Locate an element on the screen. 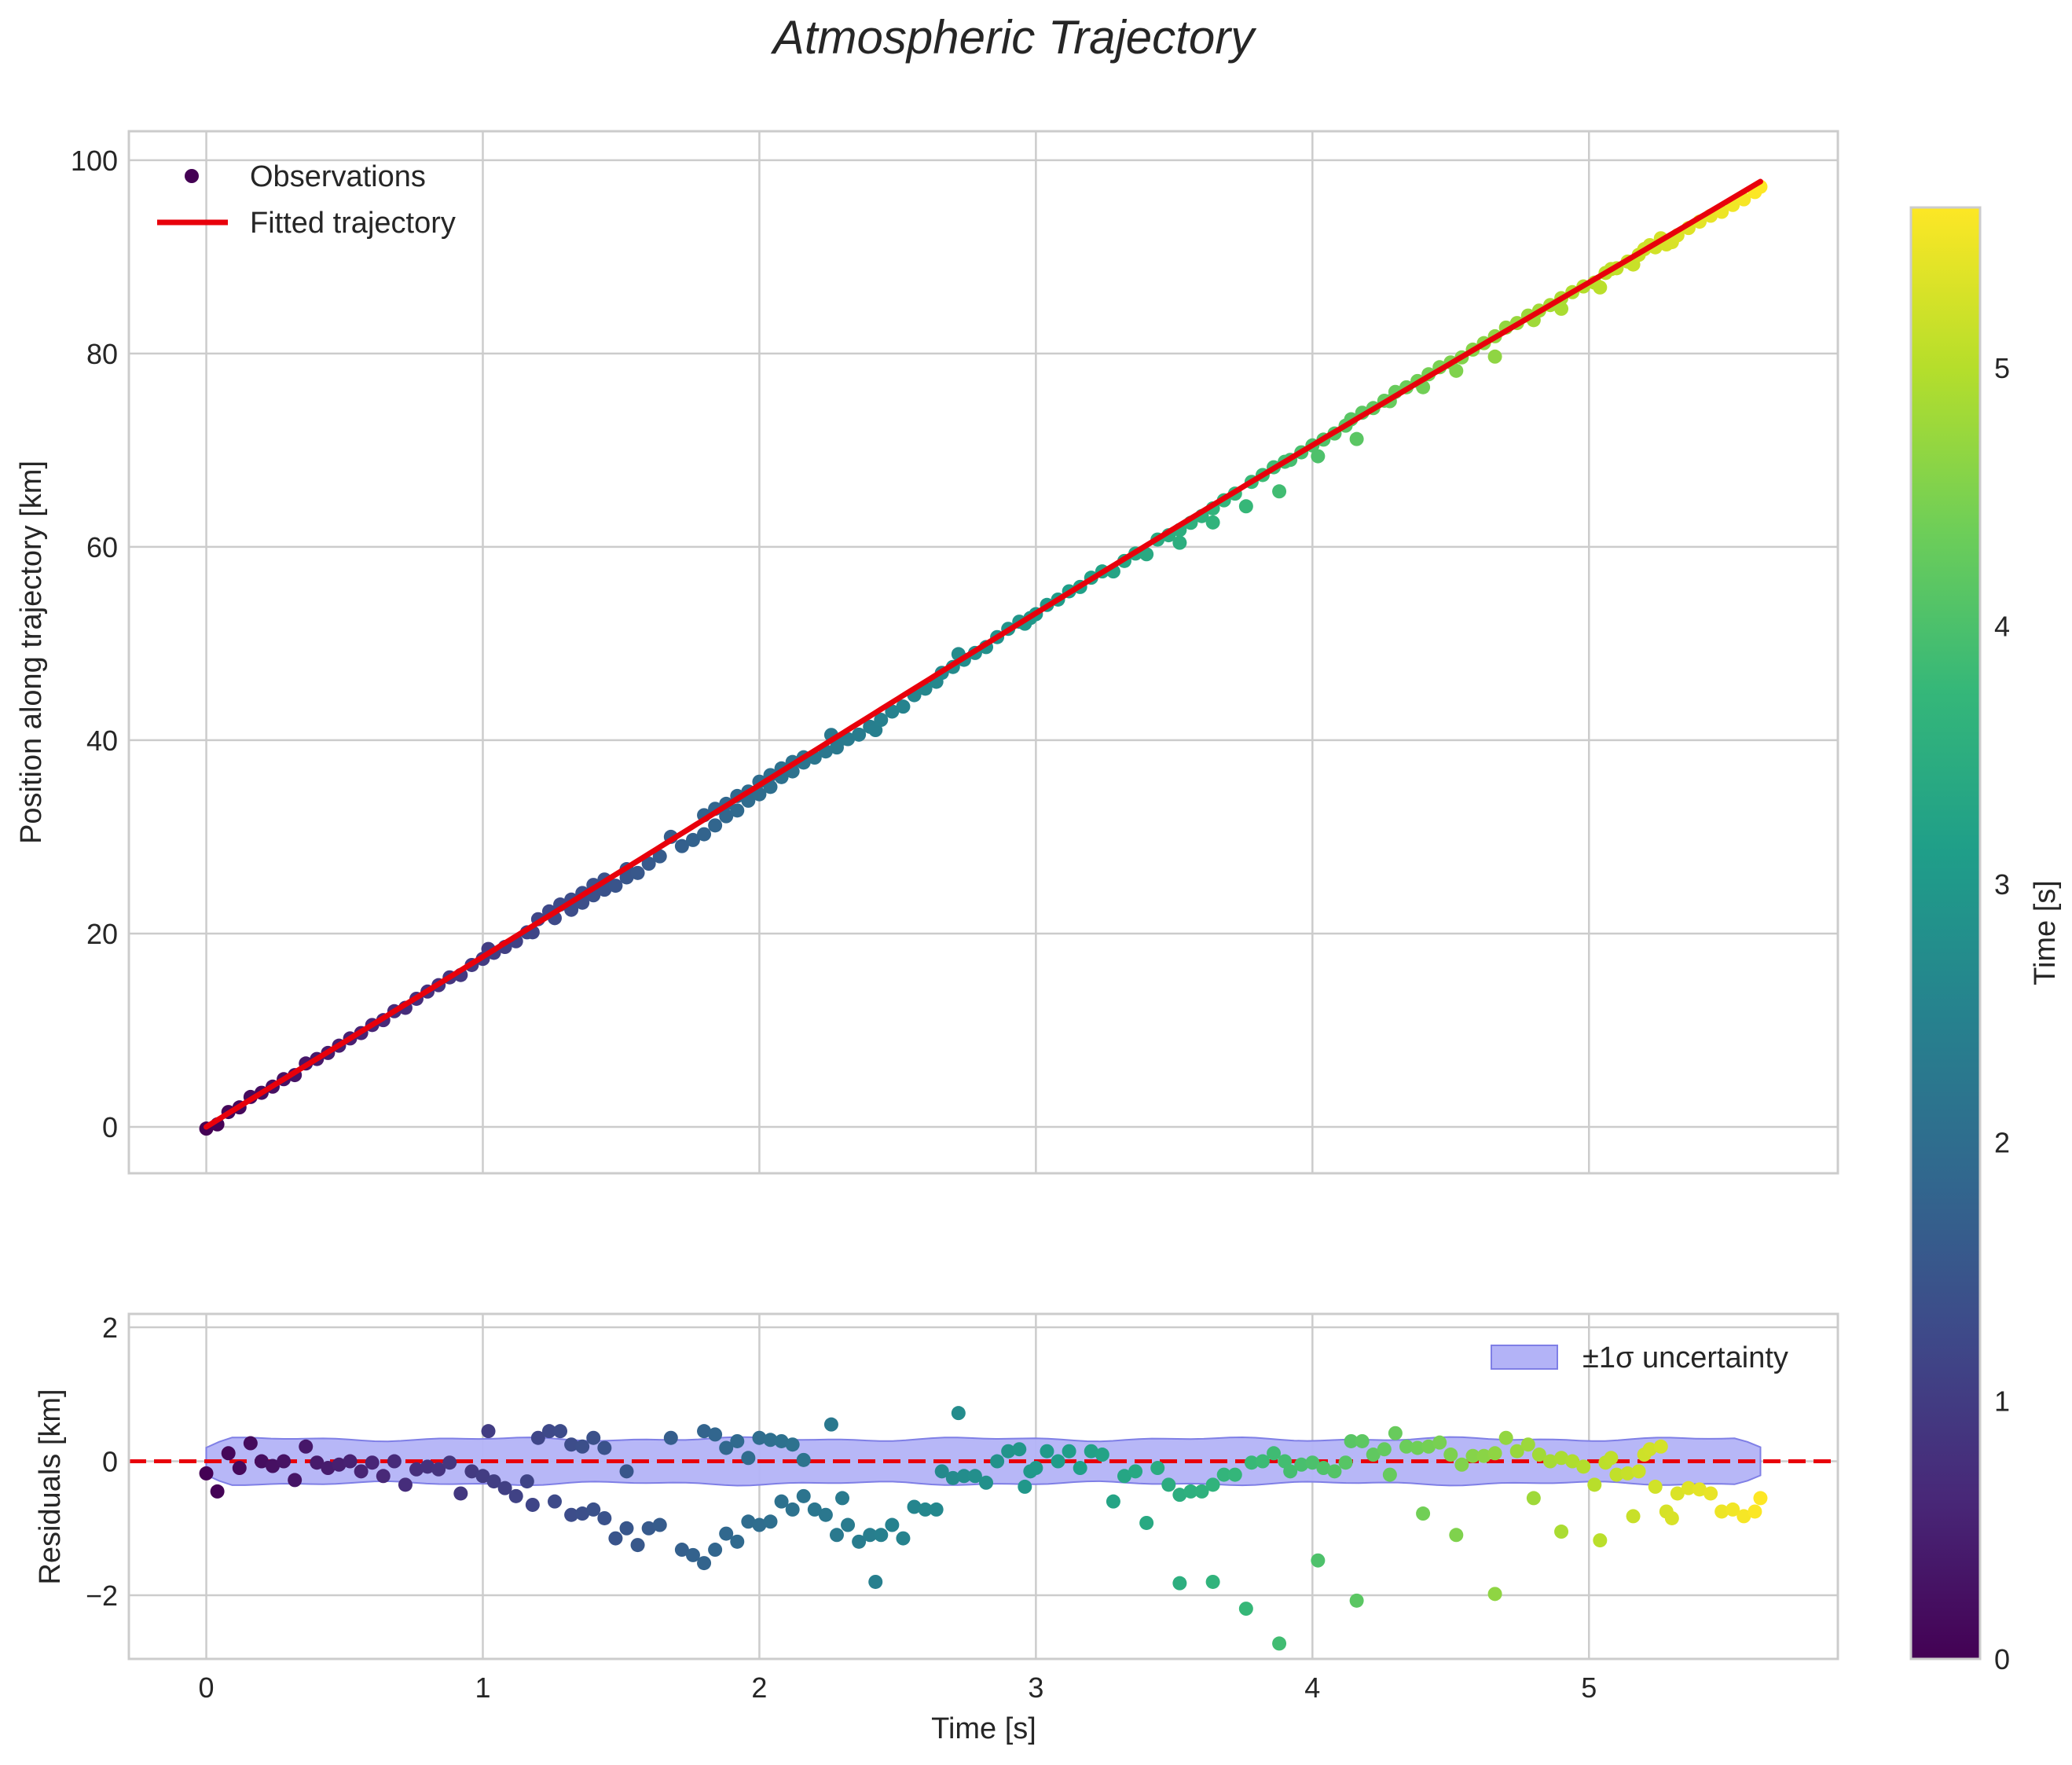 This screenshot has height=1765, width=2072. residuals-y-tick-label: 2 is located at coordinates (110, 1328).